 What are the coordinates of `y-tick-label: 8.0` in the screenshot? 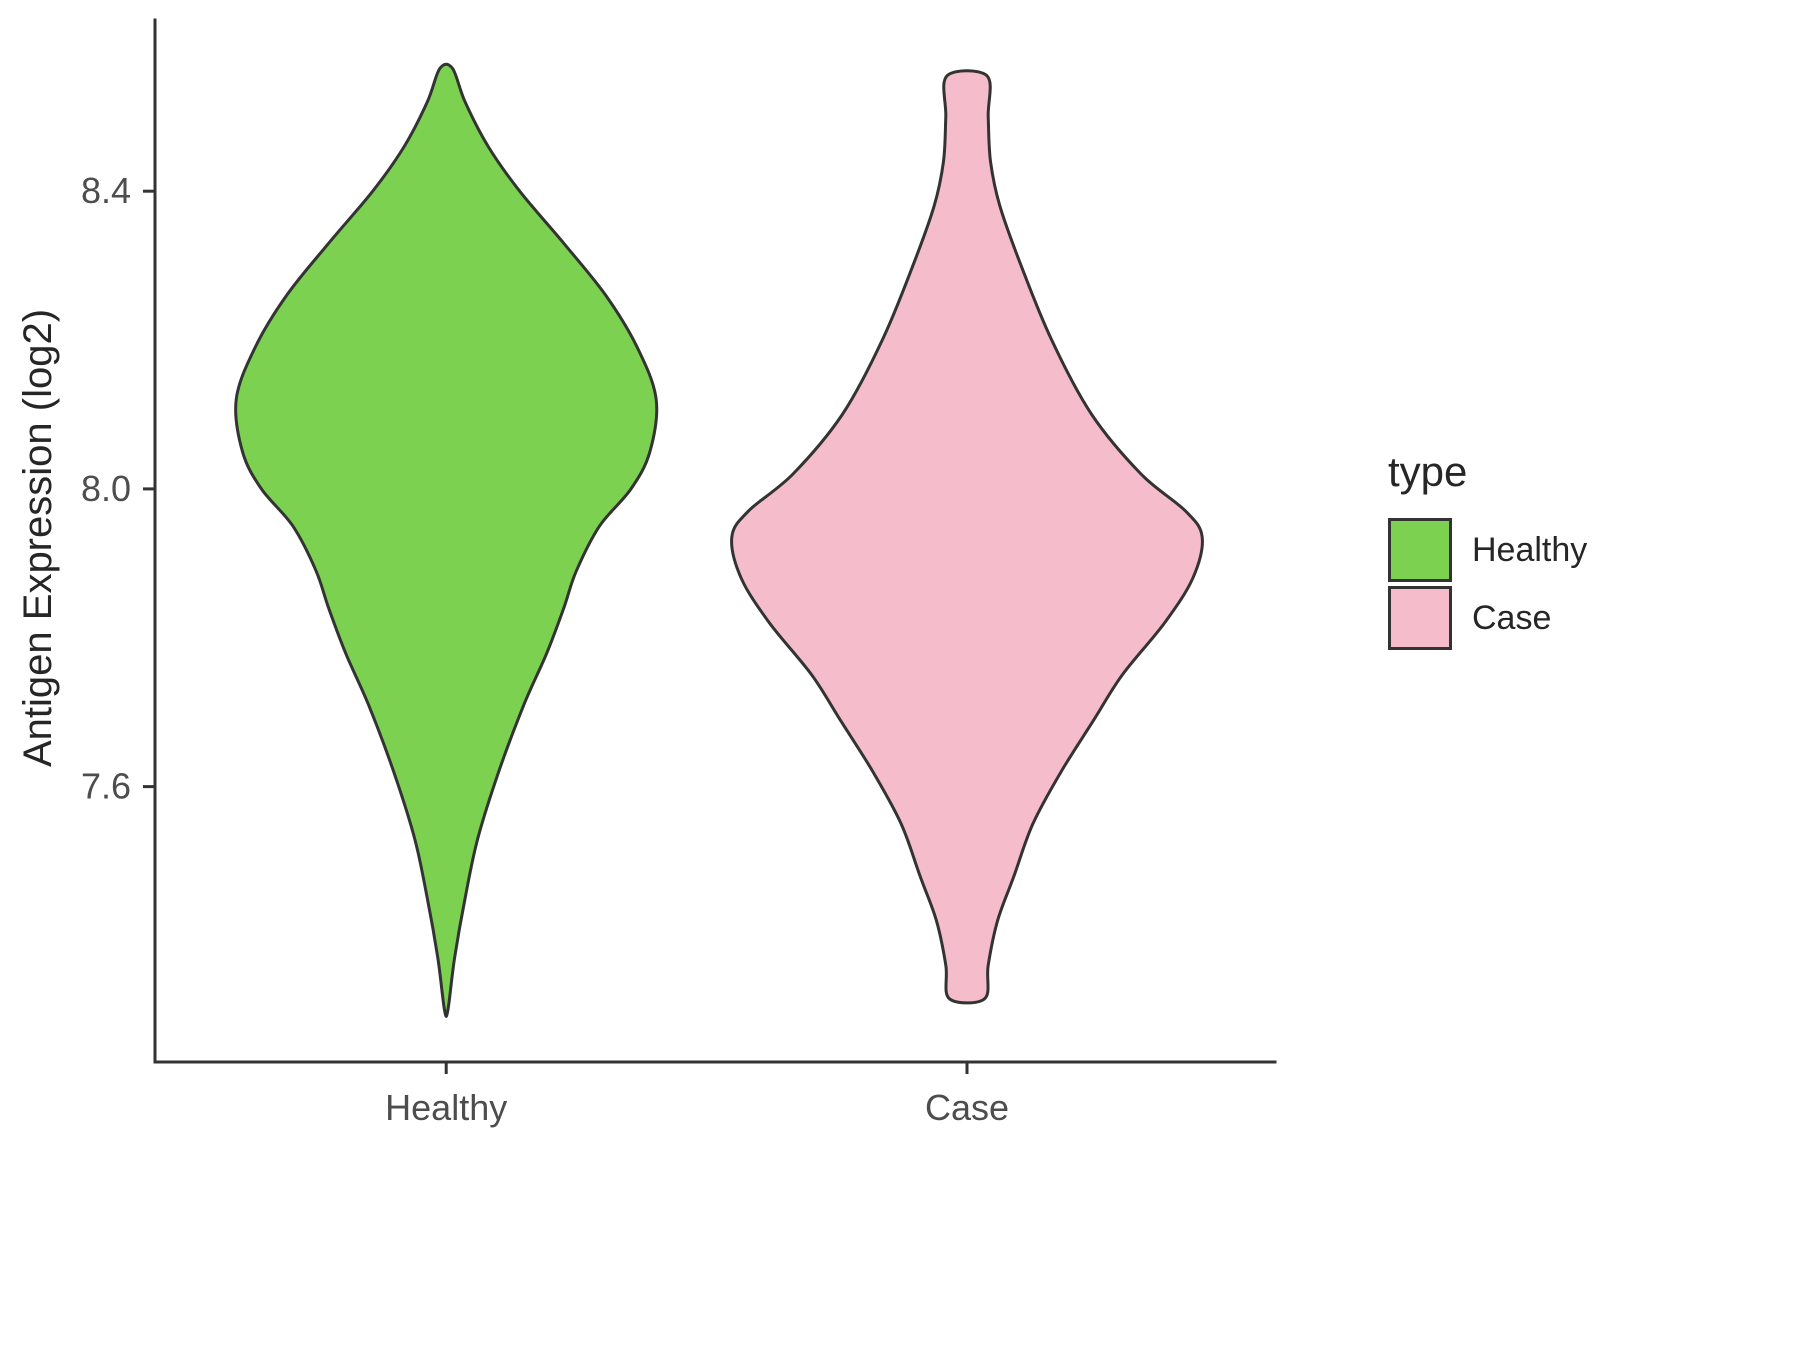 It's located at (106, 488).